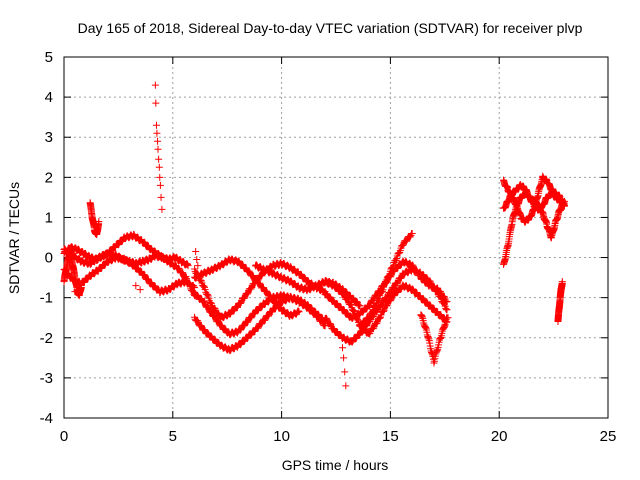  I want to click on x-tick-label: 25, so click(608, 436).